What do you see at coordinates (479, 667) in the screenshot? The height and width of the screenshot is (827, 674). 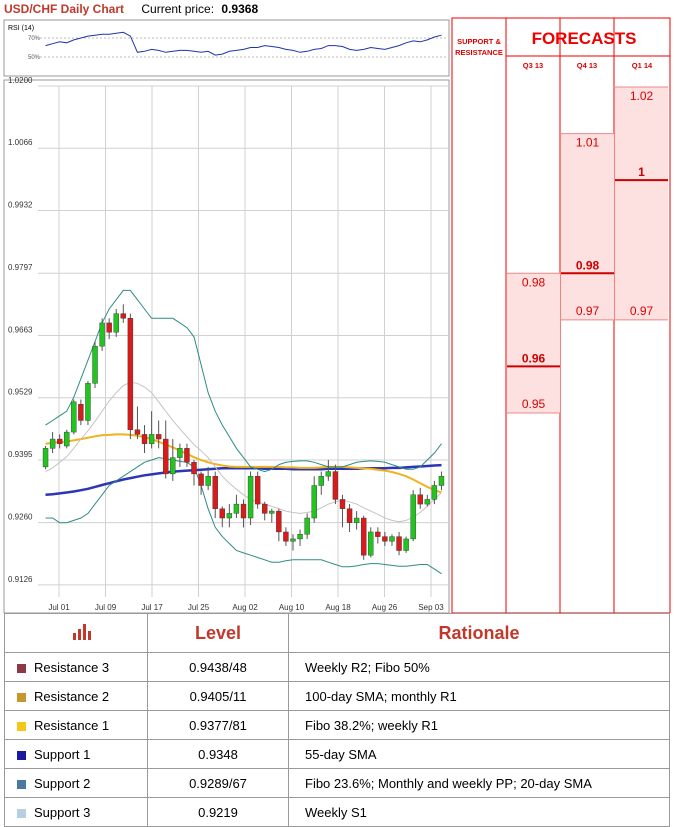 I see `level-rationale: Weekly R2; Fibo 50%` at bounding box center [479, 667].